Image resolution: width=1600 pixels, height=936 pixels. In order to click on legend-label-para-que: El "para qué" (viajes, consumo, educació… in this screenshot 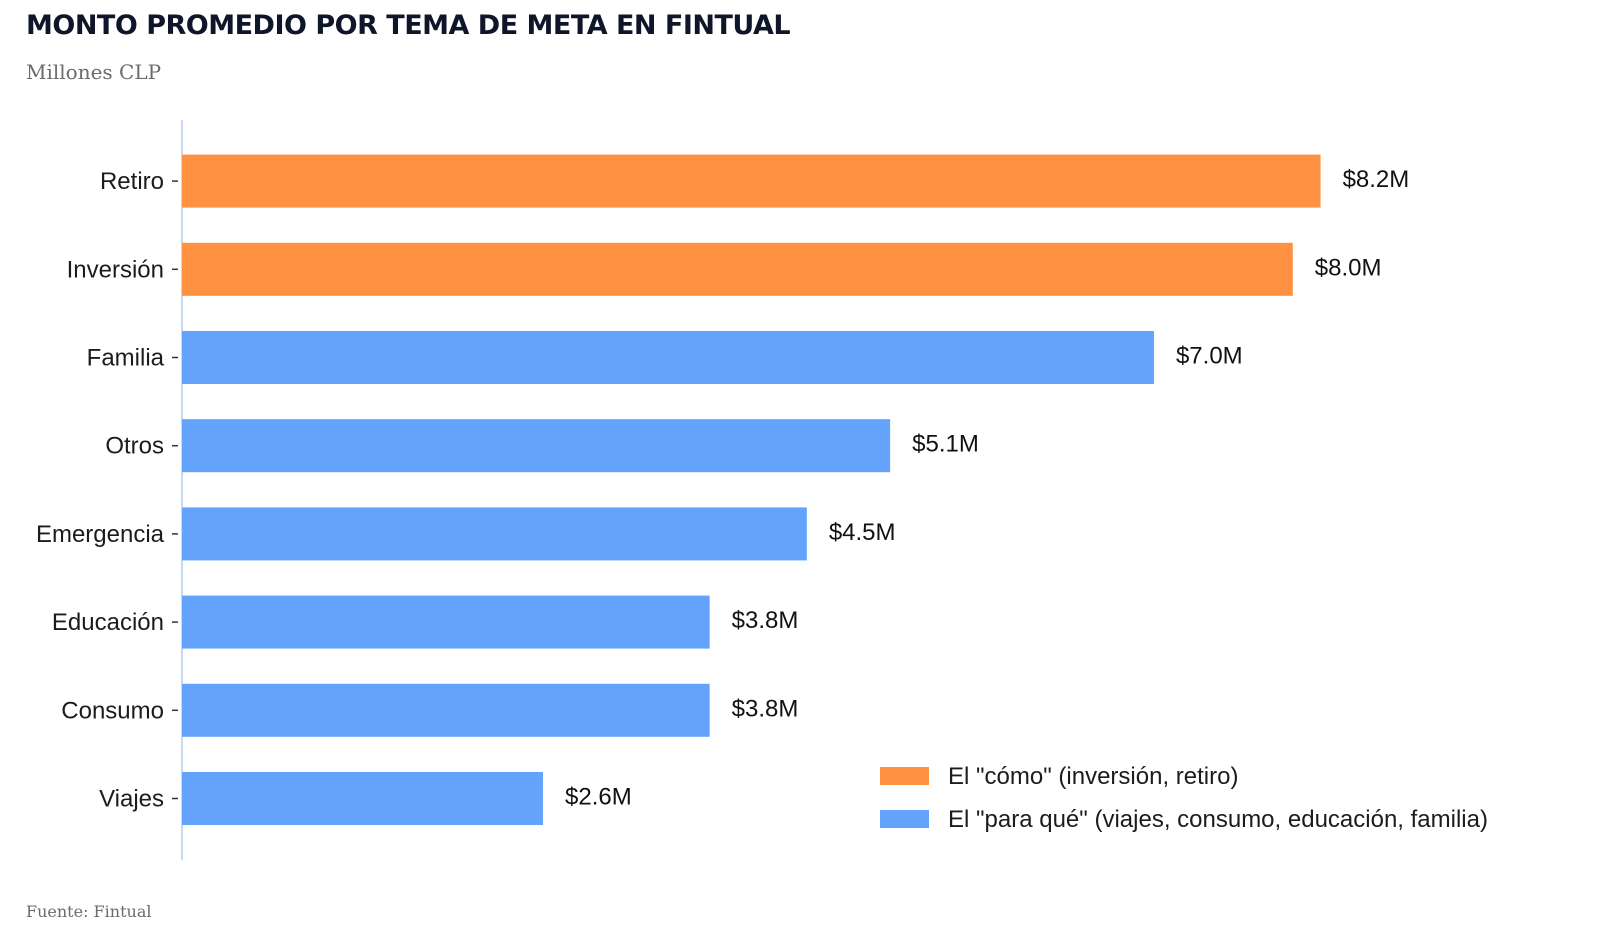, I will do `click(1218, 819)`.